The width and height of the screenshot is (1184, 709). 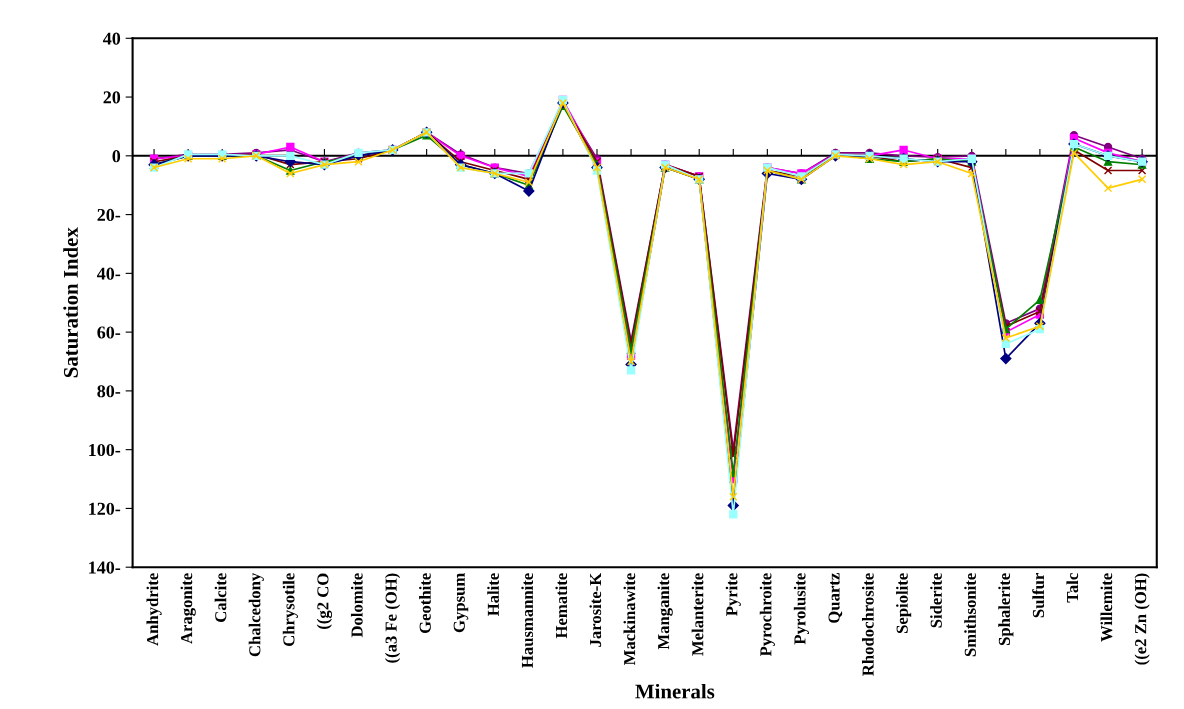 What do you see at coordinates (425, 603) in the screenshot?
I see `x-tick-label: Geothite` at bounding box center [425, 603].